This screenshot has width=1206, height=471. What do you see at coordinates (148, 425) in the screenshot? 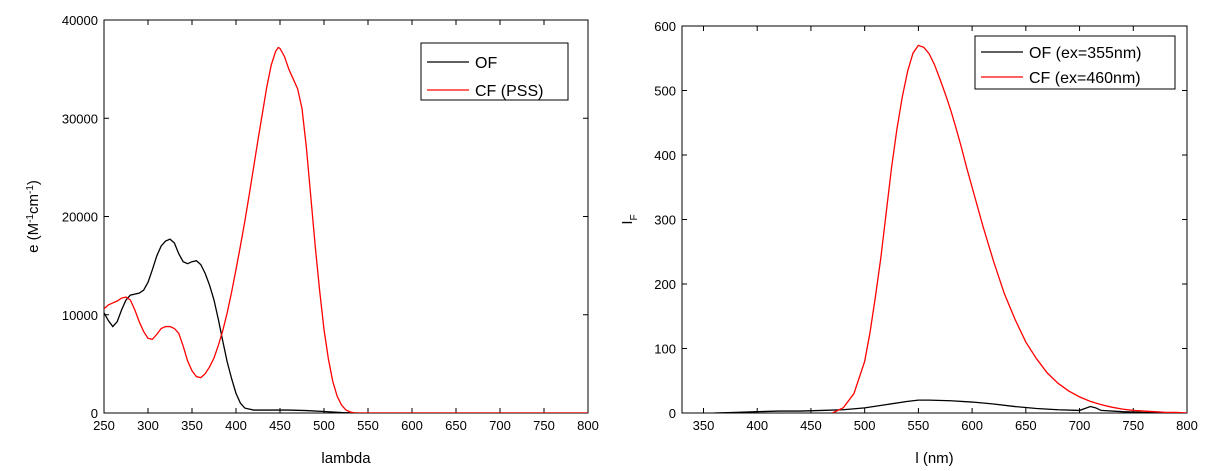
I see `x-tick-label: 300` at bounding box center [148, 425].